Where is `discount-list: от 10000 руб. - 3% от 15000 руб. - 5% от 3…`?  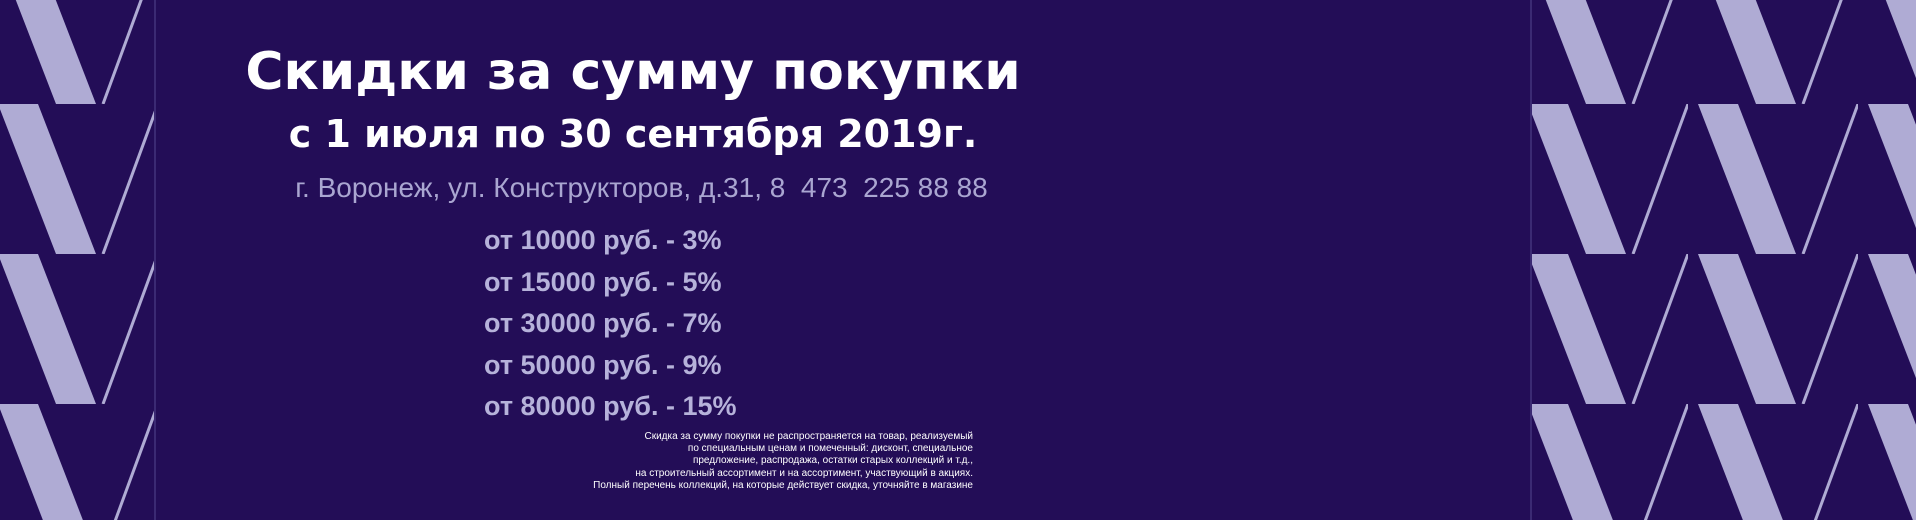
discount-list: от 10000 руб. - 3% от 15000 руб. - 5% от 3… is located at coordinates (610, 326).